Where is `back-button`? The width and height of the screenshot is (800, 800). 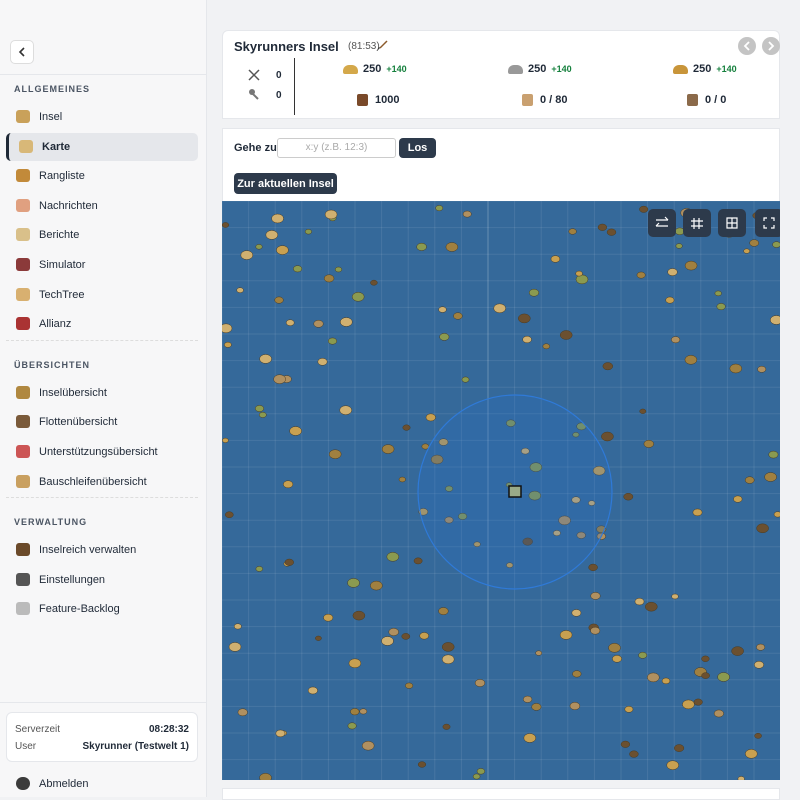
back-button is located at coordinates (22, 52).